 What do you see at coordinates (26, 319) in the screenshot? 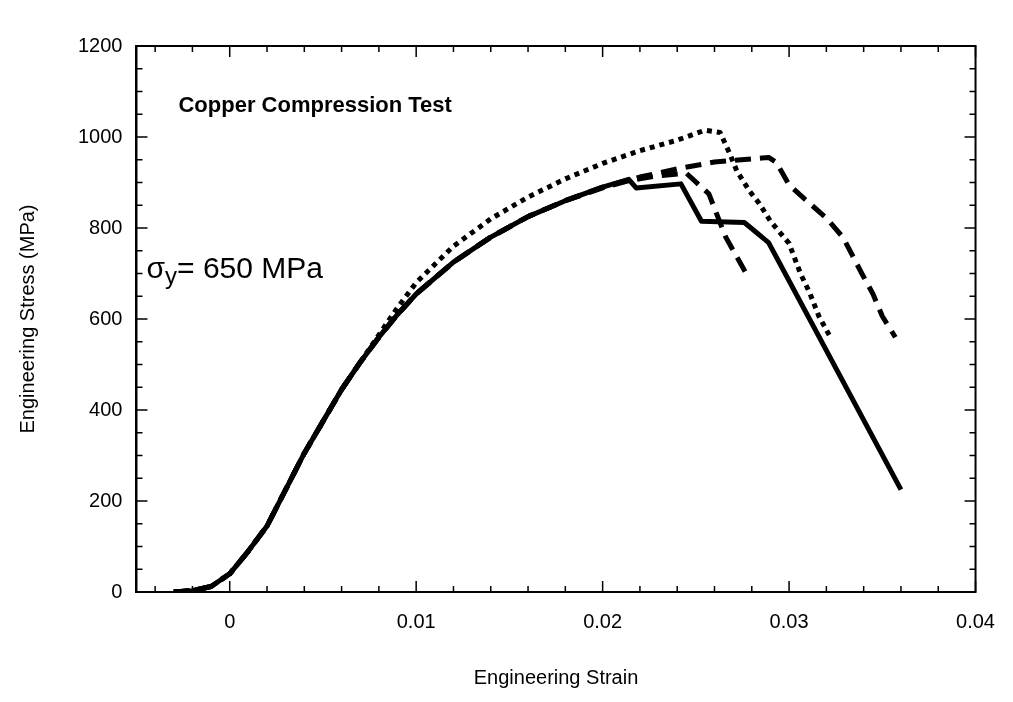
I see `y-axis-title: Engineering Stress (MPa)` at bounding box center [26, 319].